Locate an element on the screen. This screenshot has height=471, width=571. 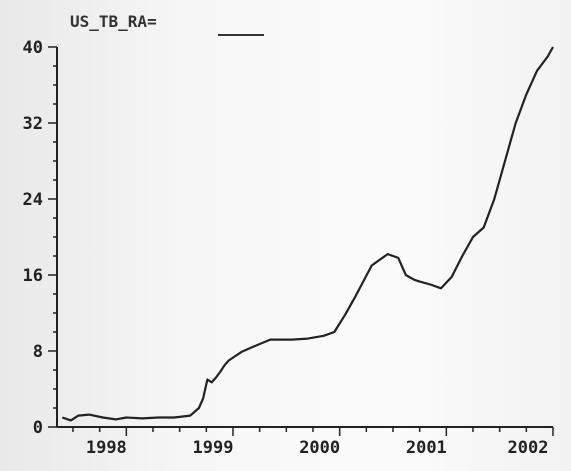
x-tick-label: 2000 is located at coordinates (319, 448).